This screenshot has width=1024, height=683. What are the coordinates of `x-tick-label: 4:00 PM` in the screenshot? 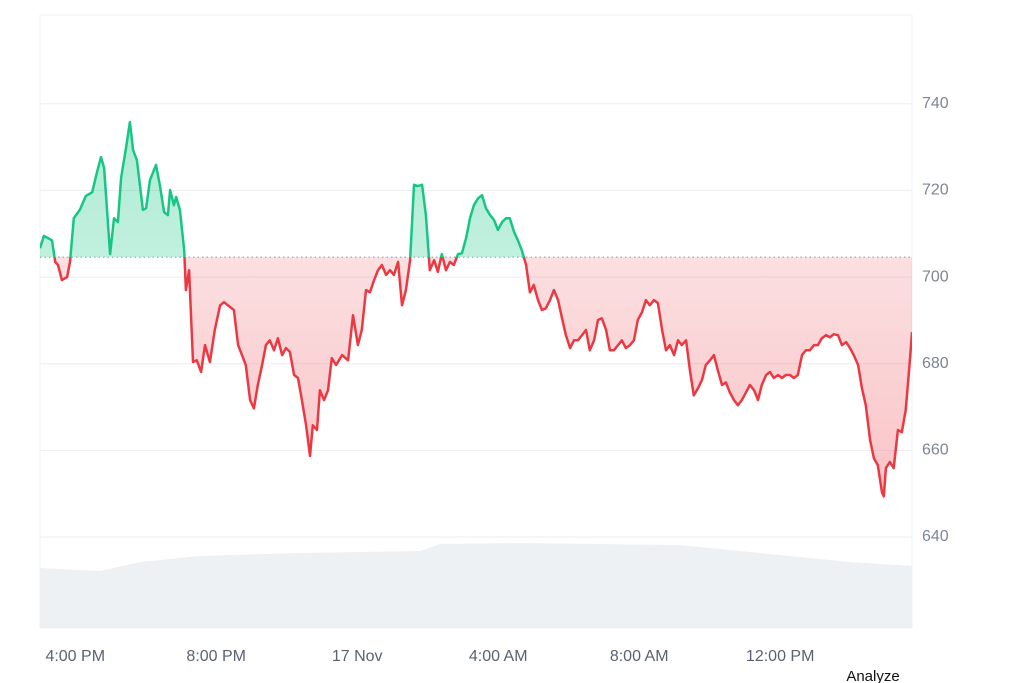 It's located at (75, 656).